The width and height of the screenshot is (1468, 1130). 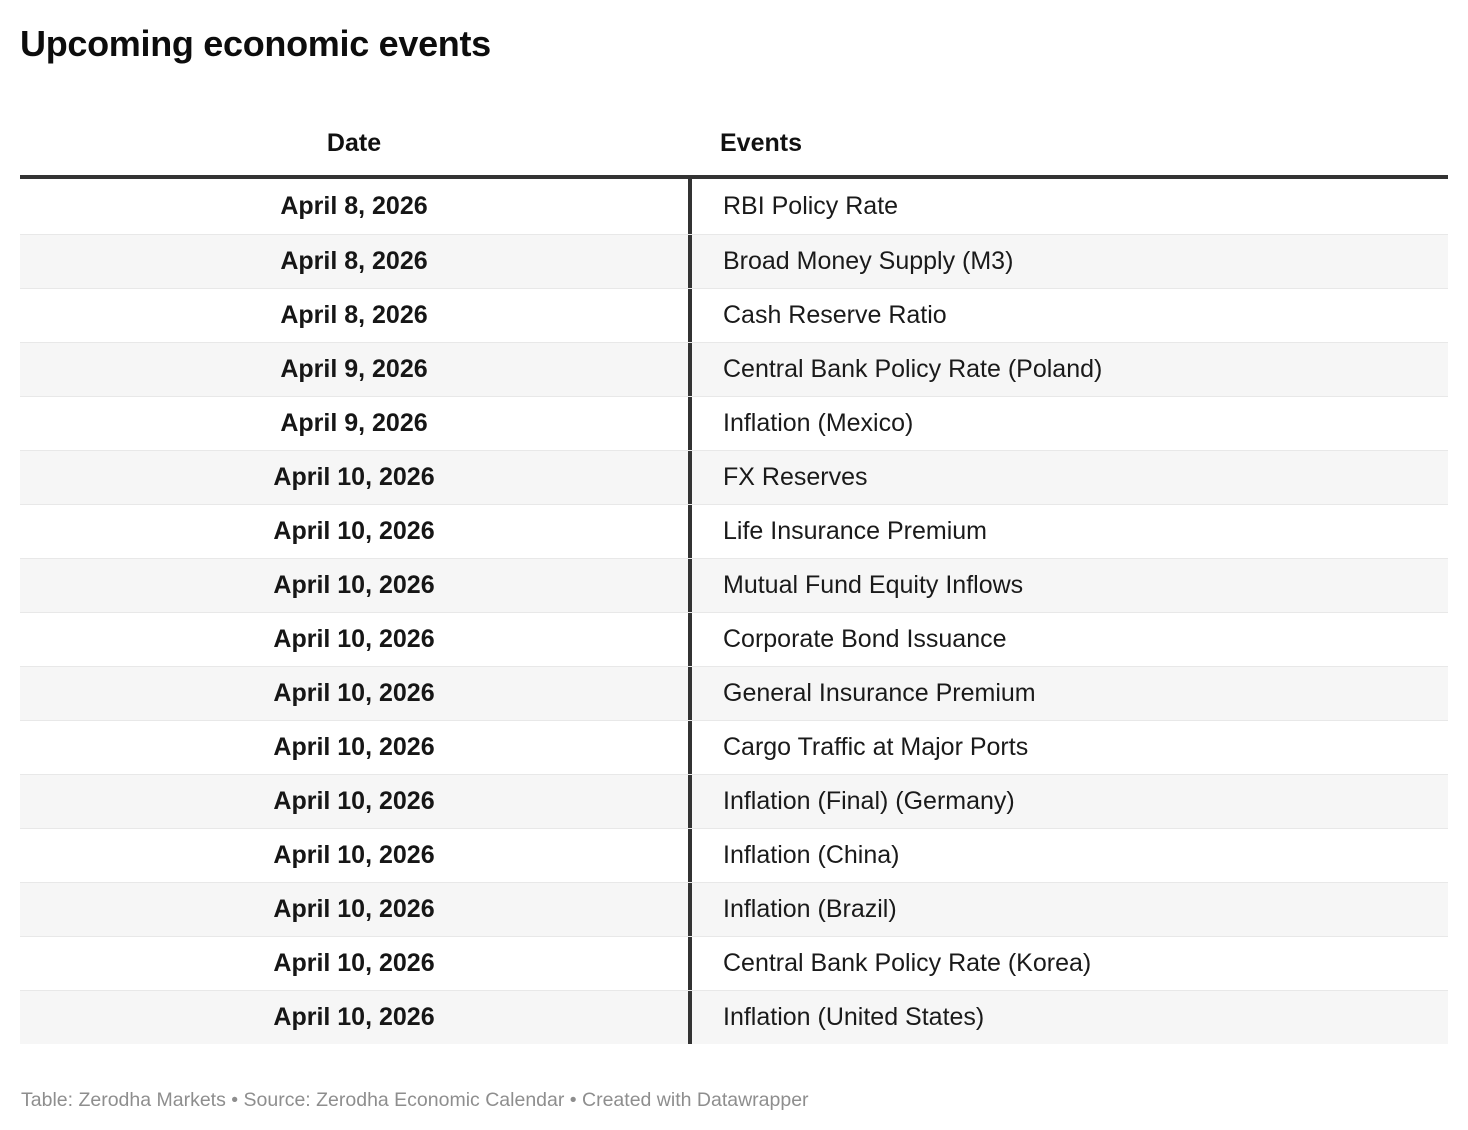 I want to click on column-header-date: Date, so click(x=354, y=143).